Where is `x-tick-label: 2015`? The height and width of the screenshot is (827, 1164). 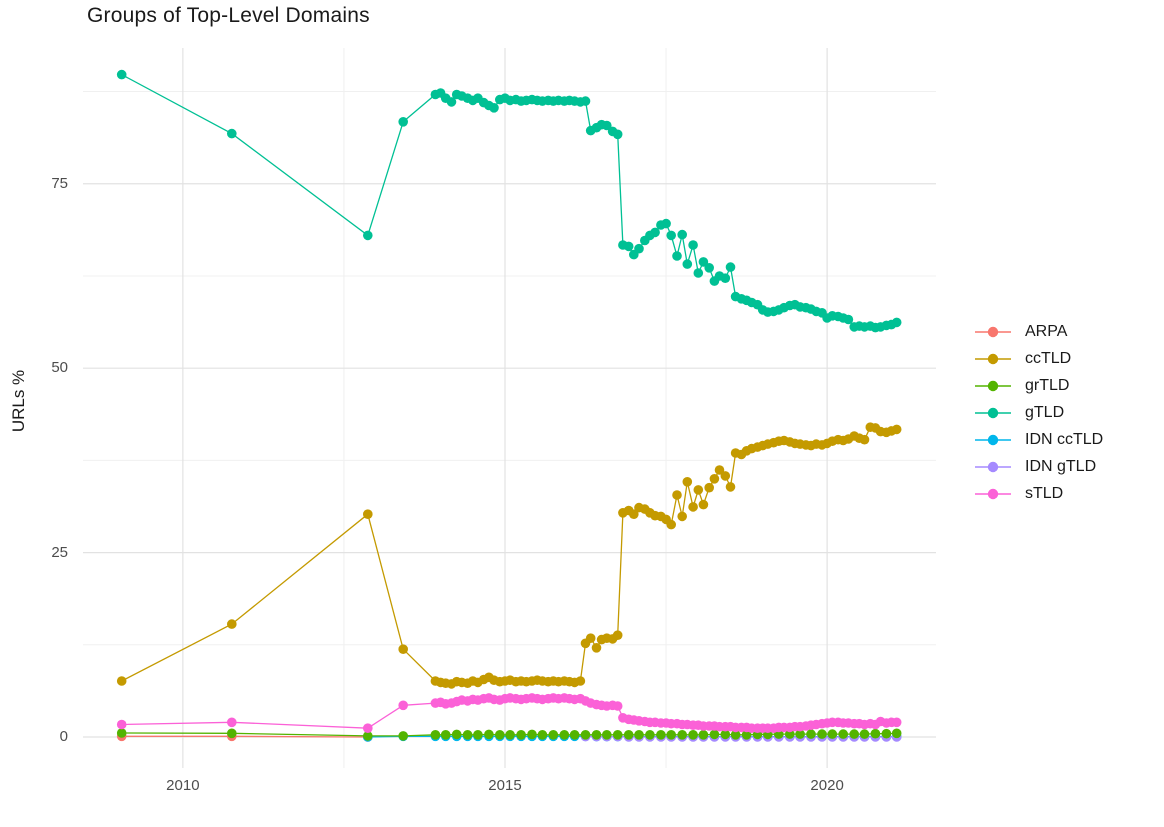 x-tick-label: 2015 is located at coordinates (505, 785).